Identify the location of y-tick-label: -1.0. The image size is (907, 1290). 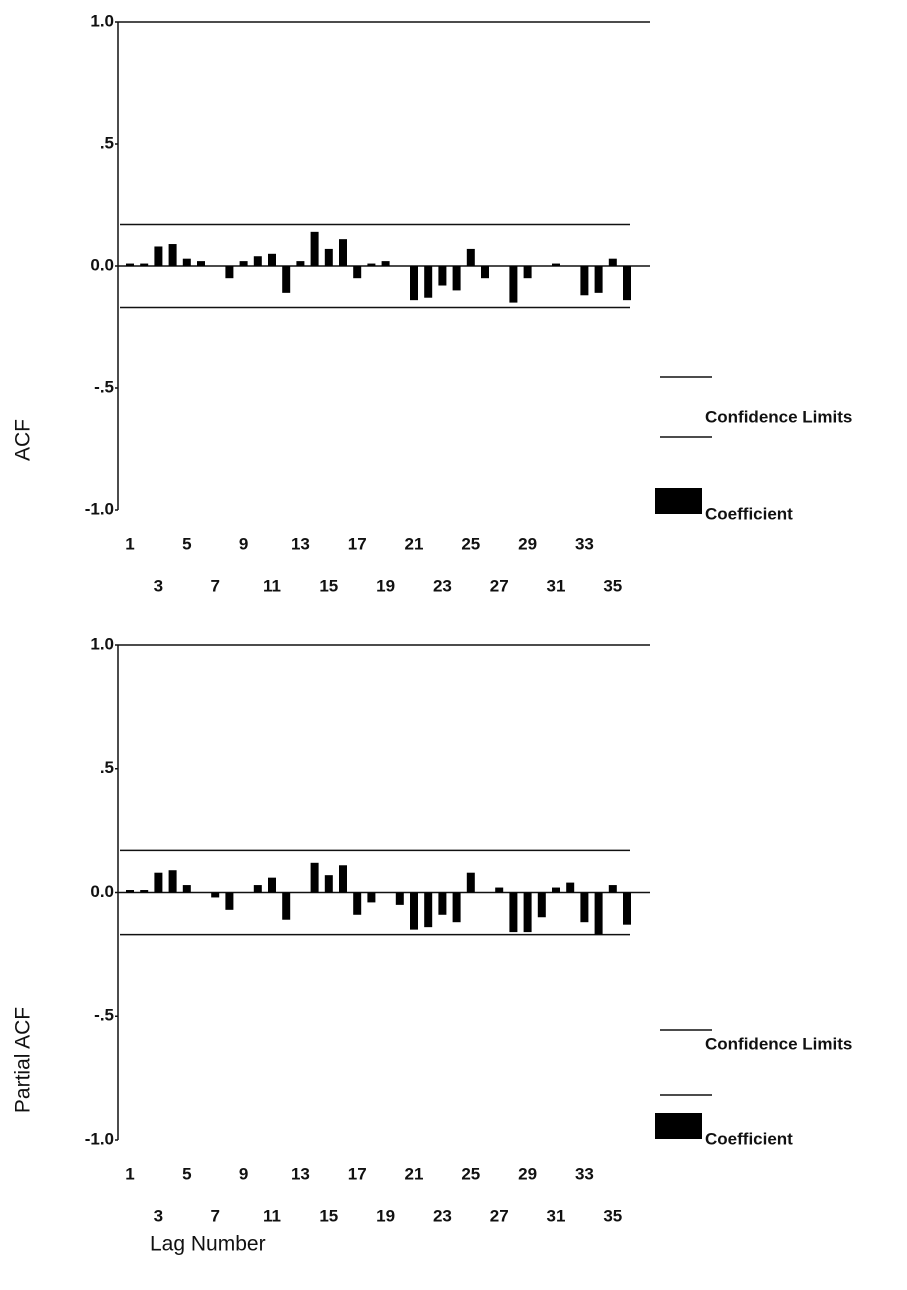
(99, 1138).